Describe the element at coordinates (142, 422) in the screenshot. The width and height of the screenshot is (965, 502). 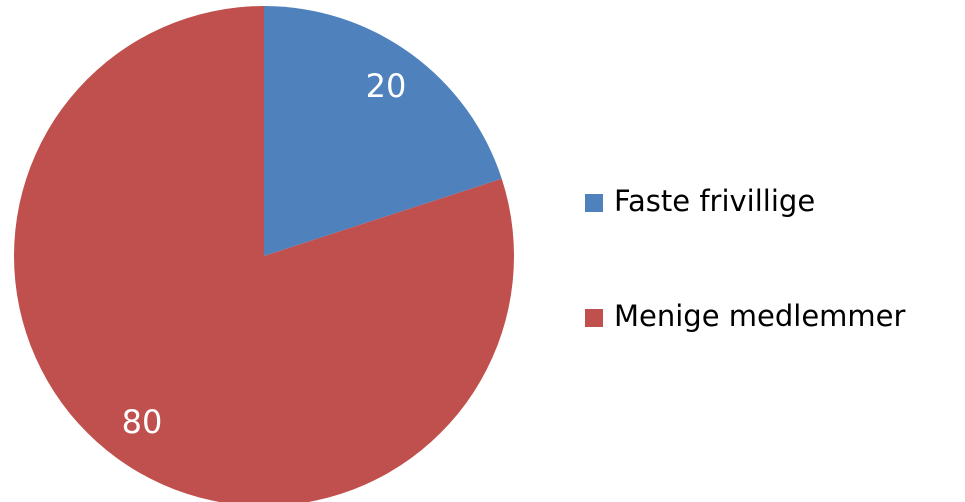
I see `data-label: 80` at that location.